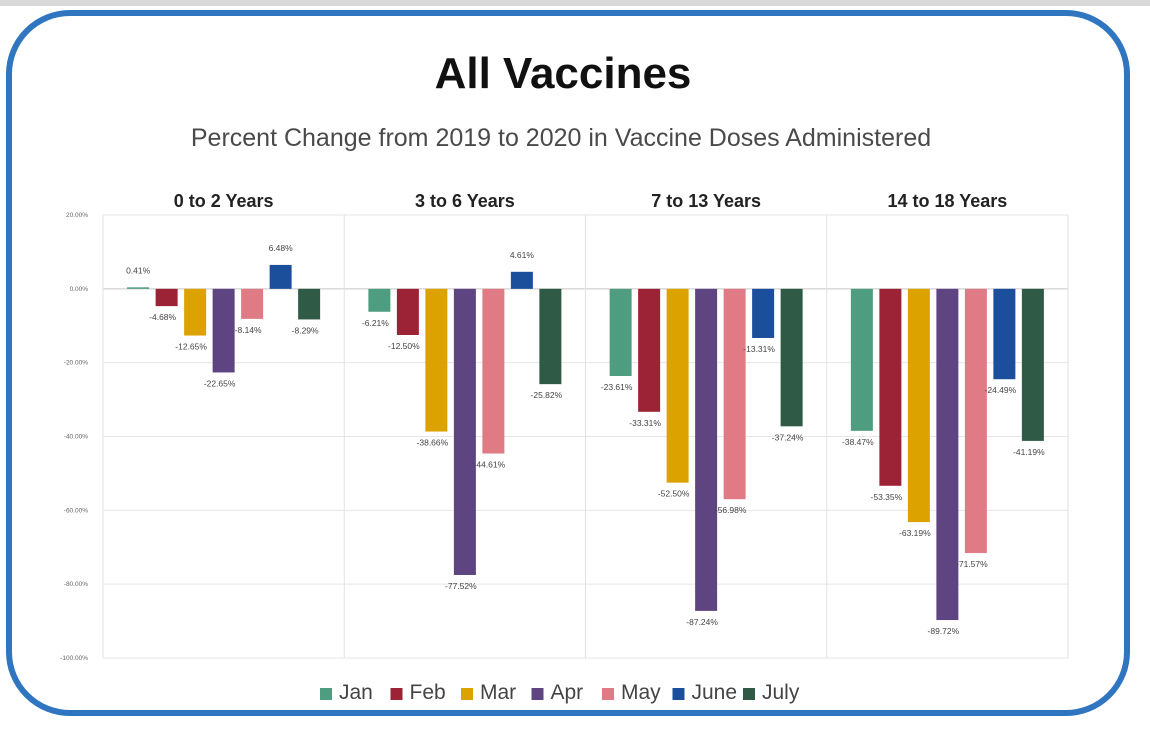 The image size is (1150, 738). What do you see at coordinates (715, 692) in the screenshot?
I see `legend-label: June` at bounding box center [715, 692].